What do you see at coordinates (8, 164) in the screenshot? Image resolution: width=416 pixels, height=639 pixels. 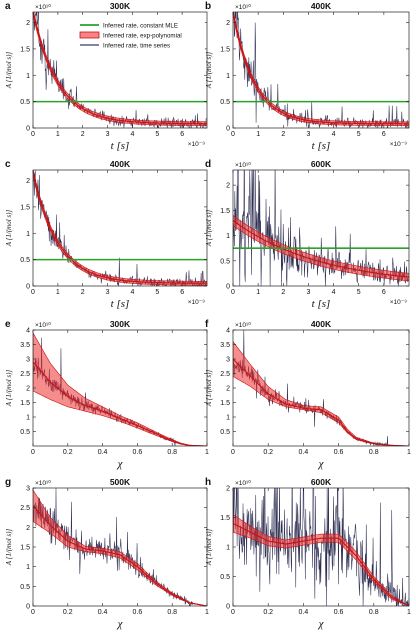 I see `panel-letter: c` at bounding box center [8, 164].